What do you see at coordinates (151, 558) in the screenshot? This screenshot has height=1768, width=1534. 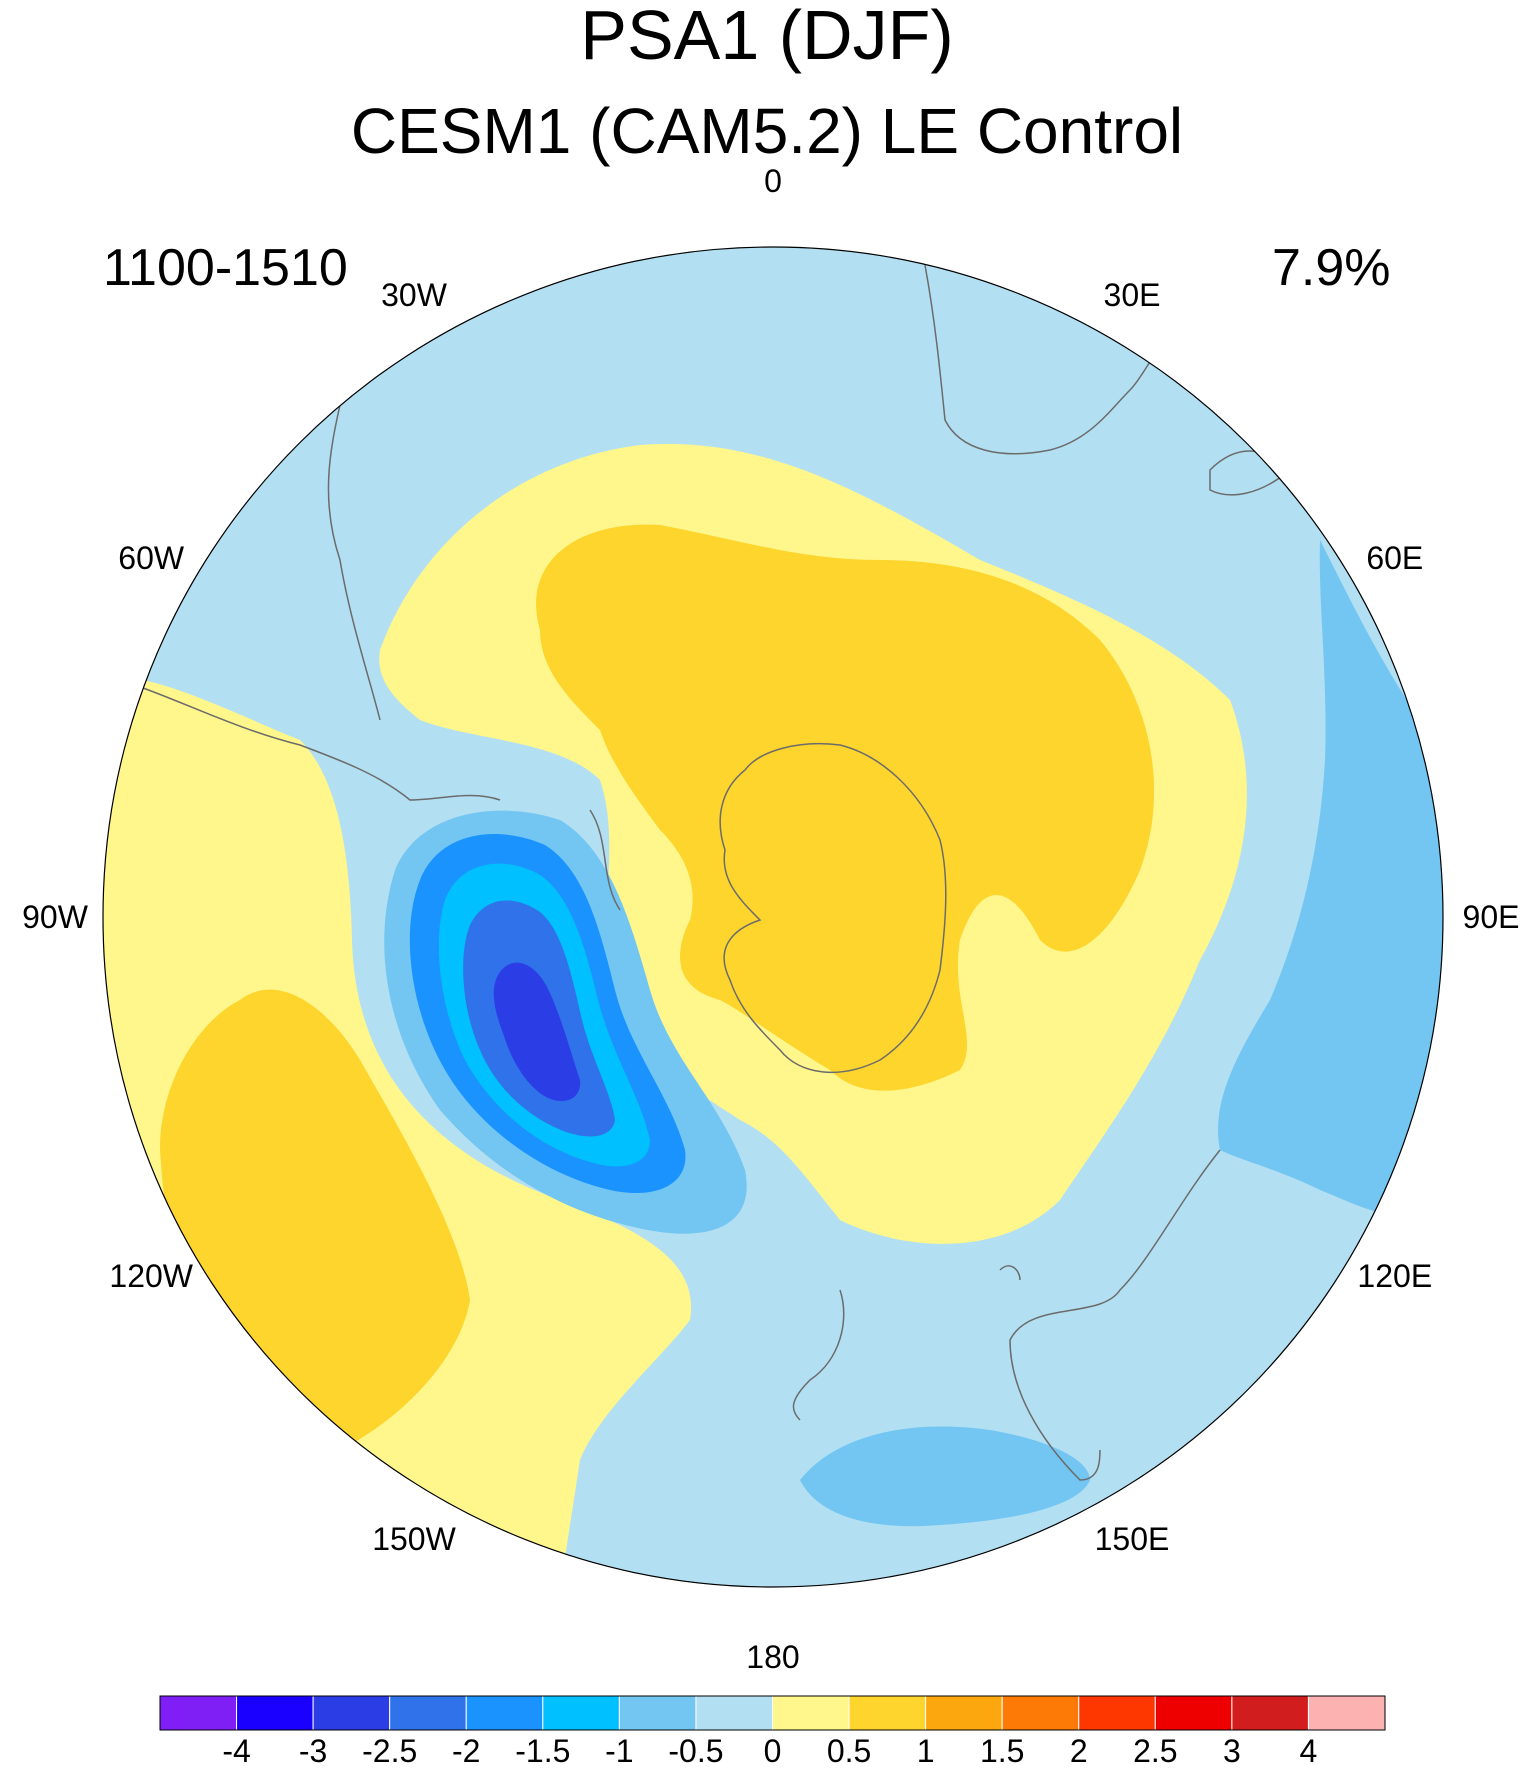 I see `longitude-label: 60W` at bounding box center [151, 558].